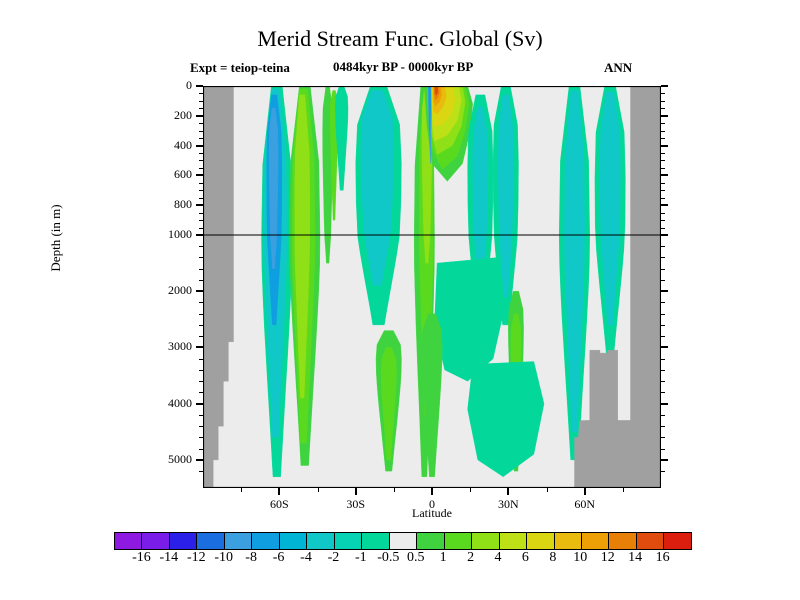  I want to click on colorbar-tick-label: -10, so click(224, 557).